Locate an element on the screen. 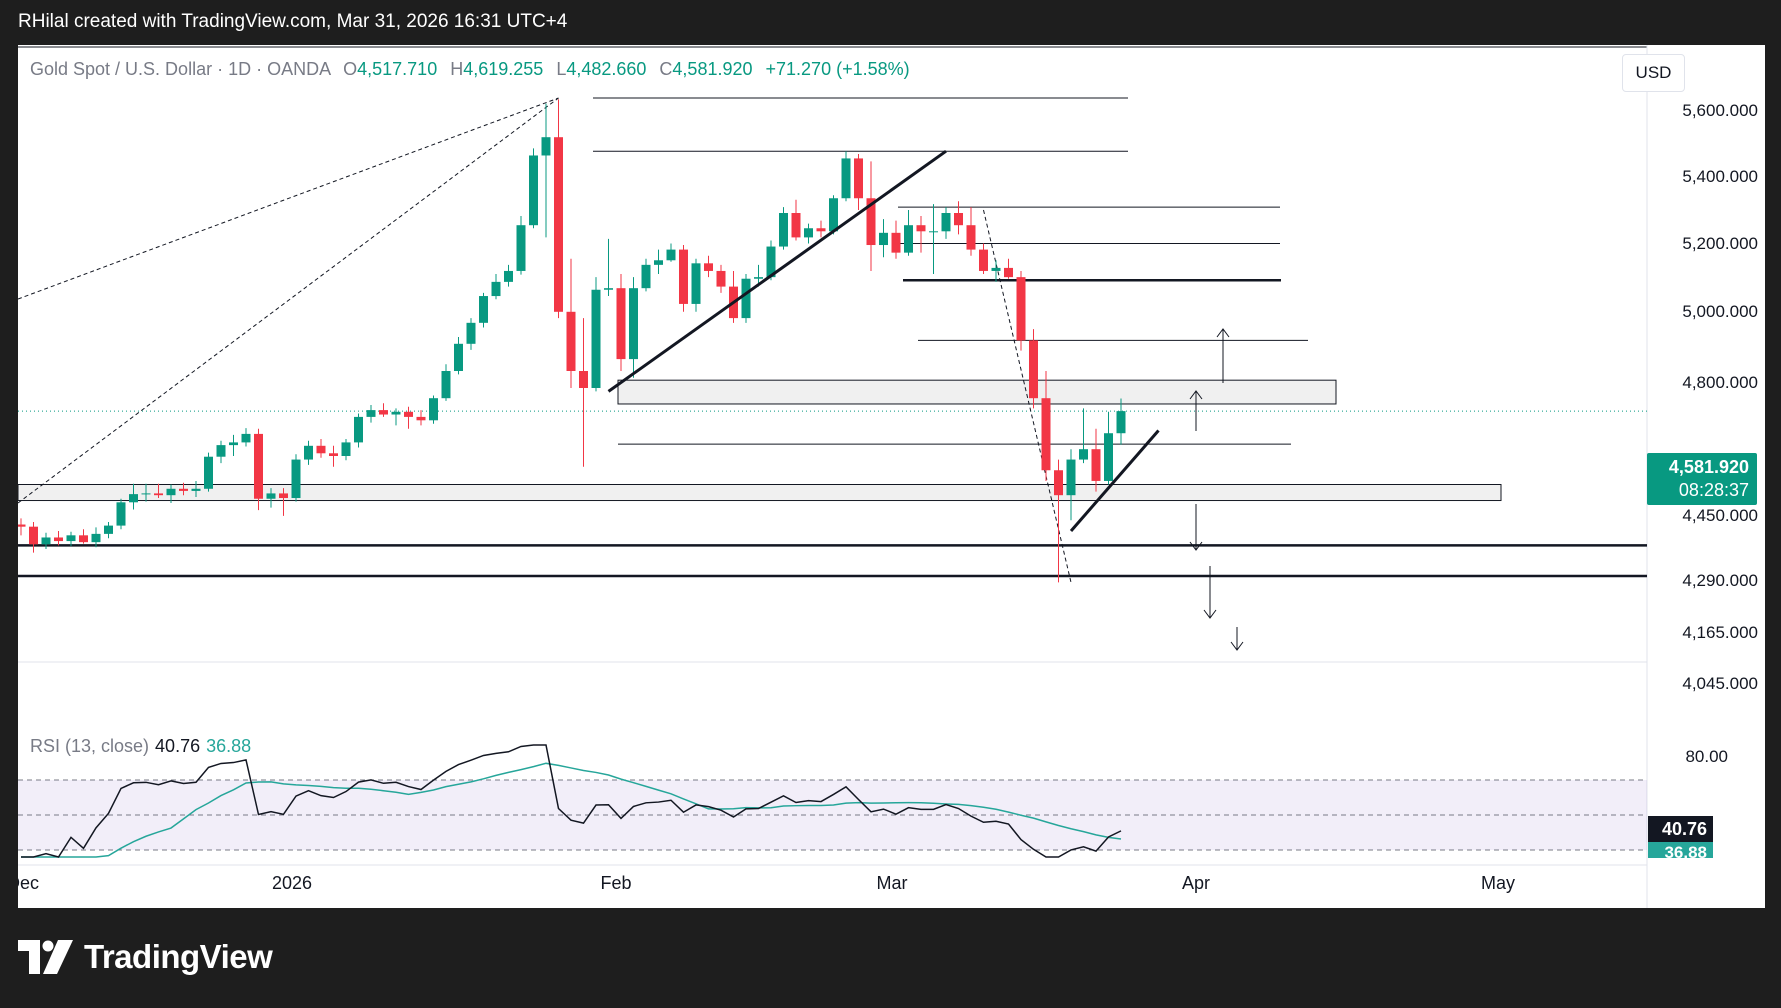  price-zone is located at coordinates (977, 392).